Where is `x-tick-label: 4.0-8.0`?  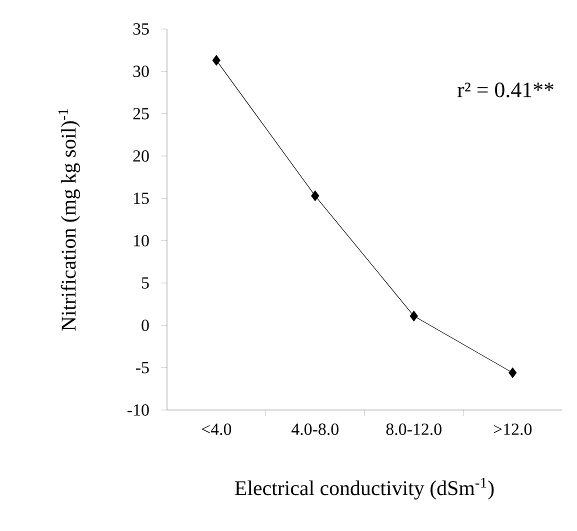
x-tick-label: 4.0-8.0 is located at coordinates (314, 430).